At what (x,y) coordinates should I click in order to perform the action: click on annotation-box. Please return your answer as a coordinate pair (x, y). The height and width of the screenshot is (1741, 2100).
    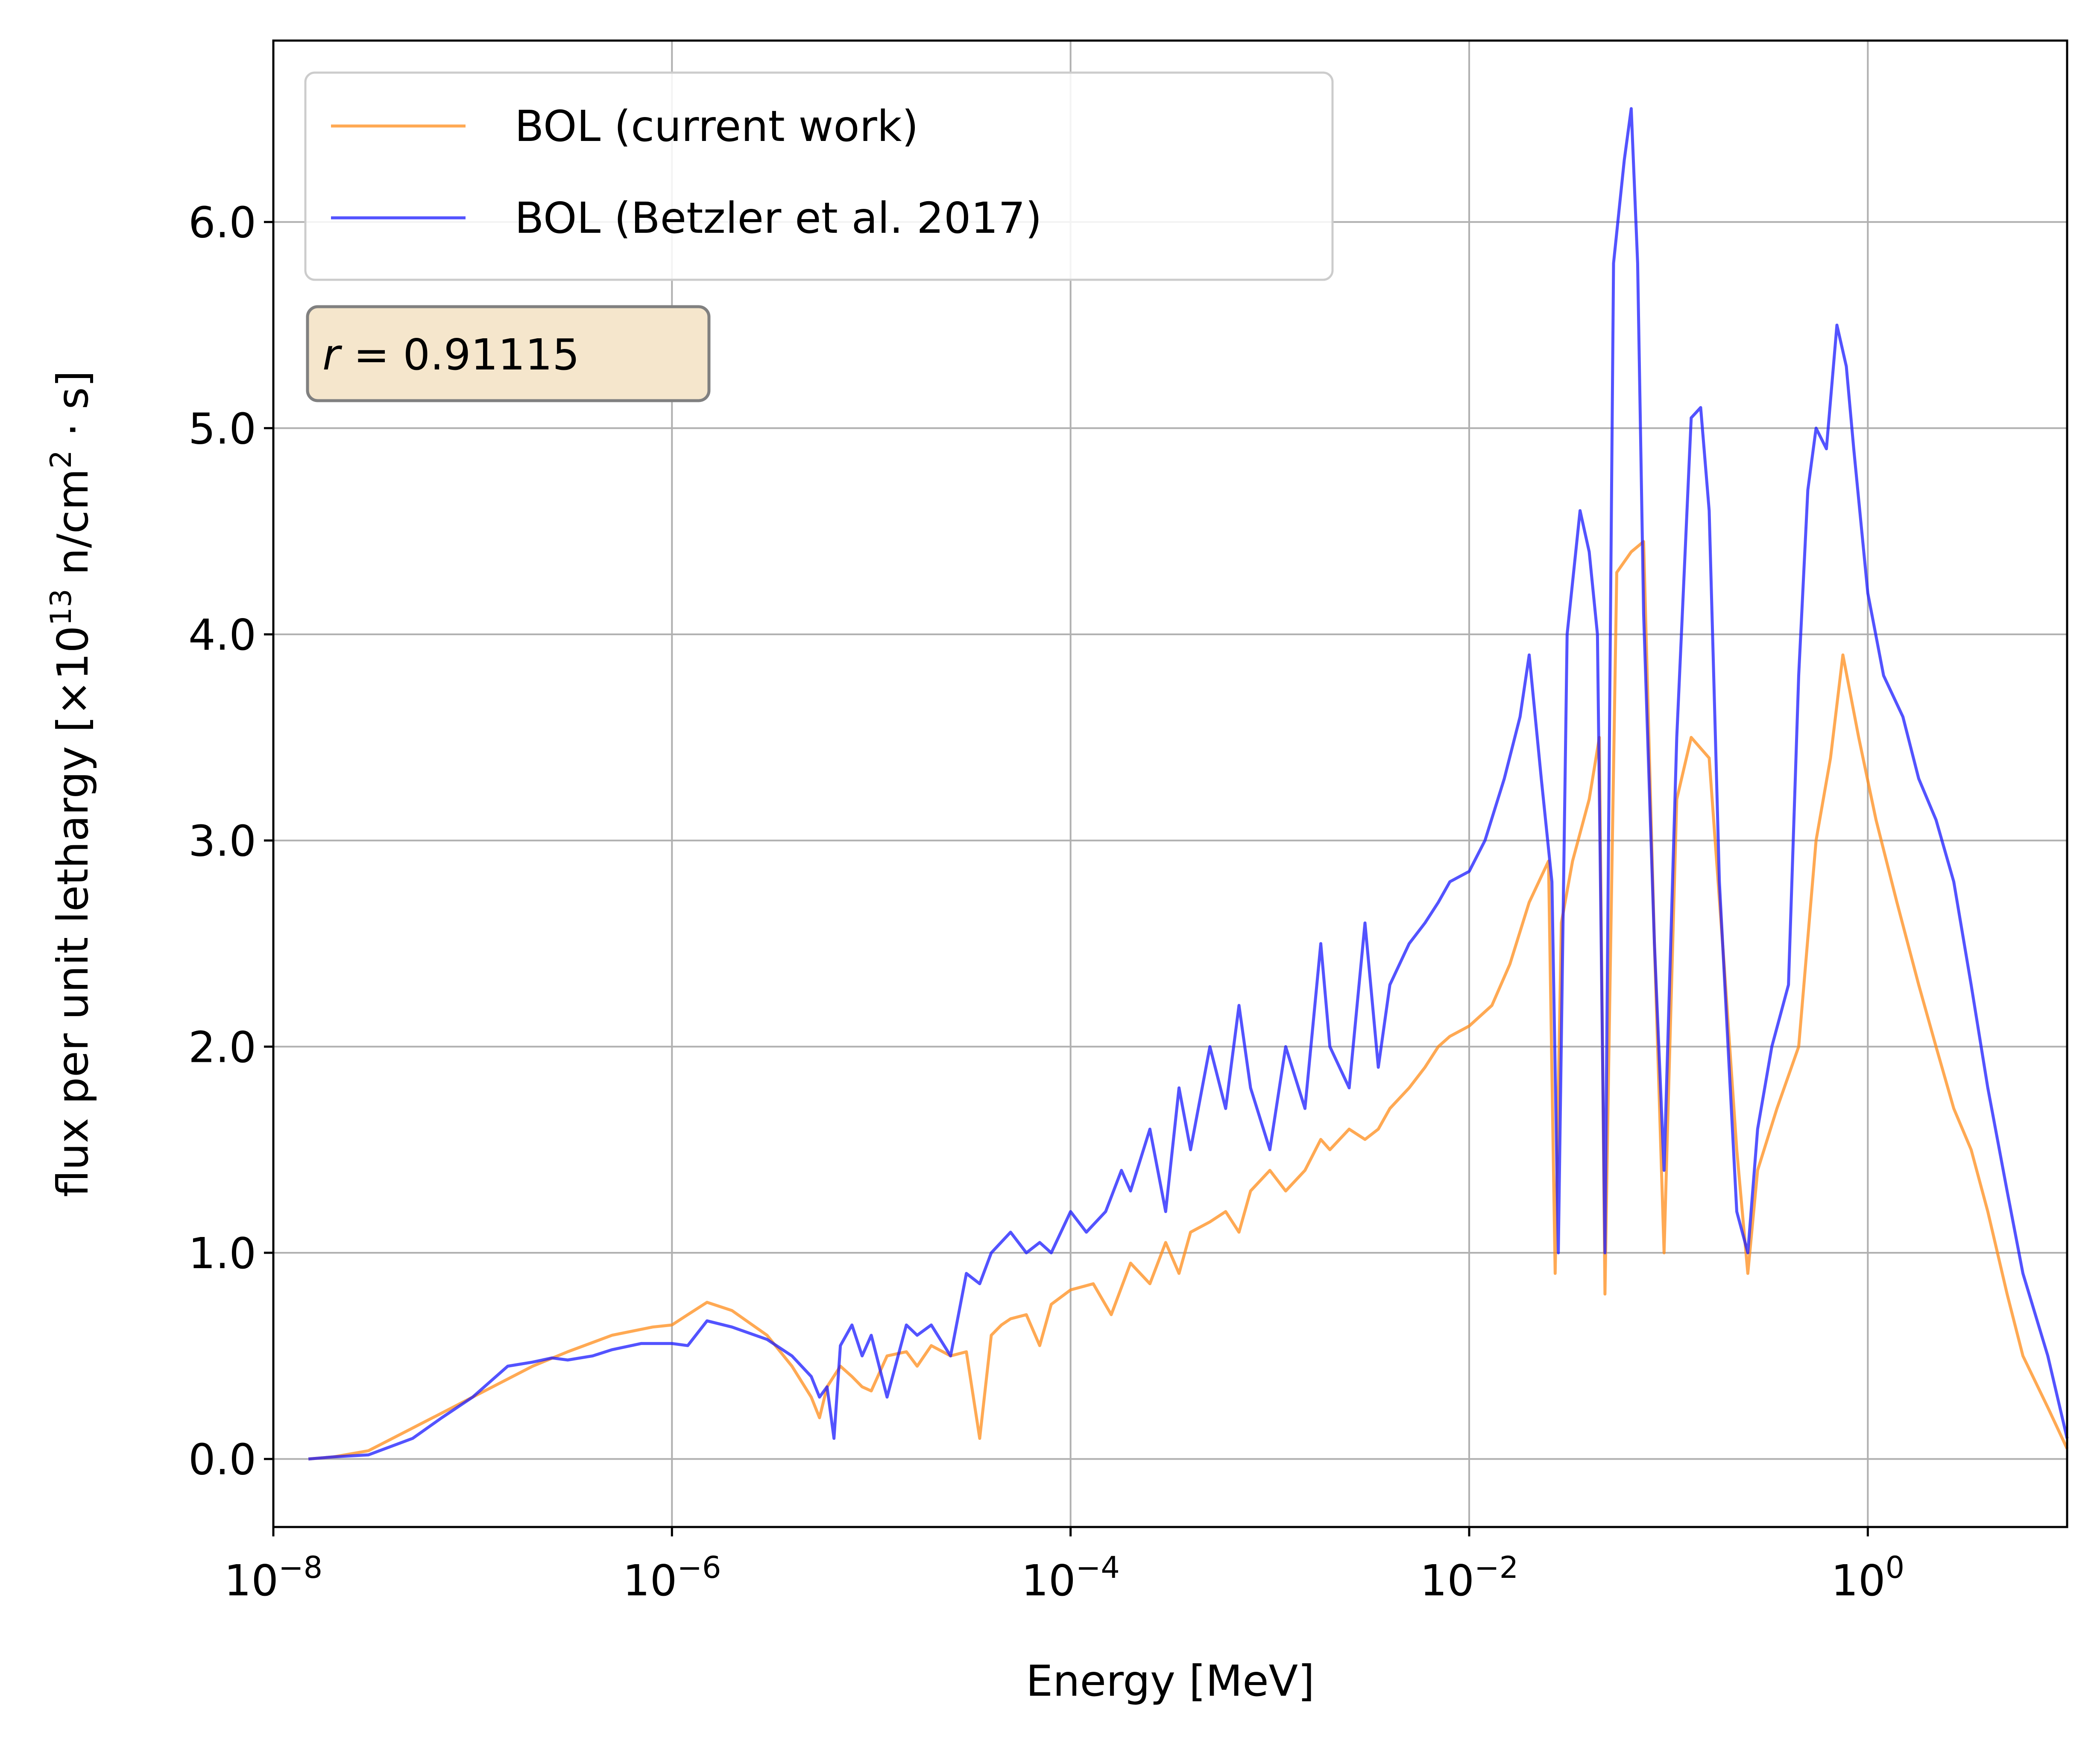
    Looking at the image, I should click on (509, 353).